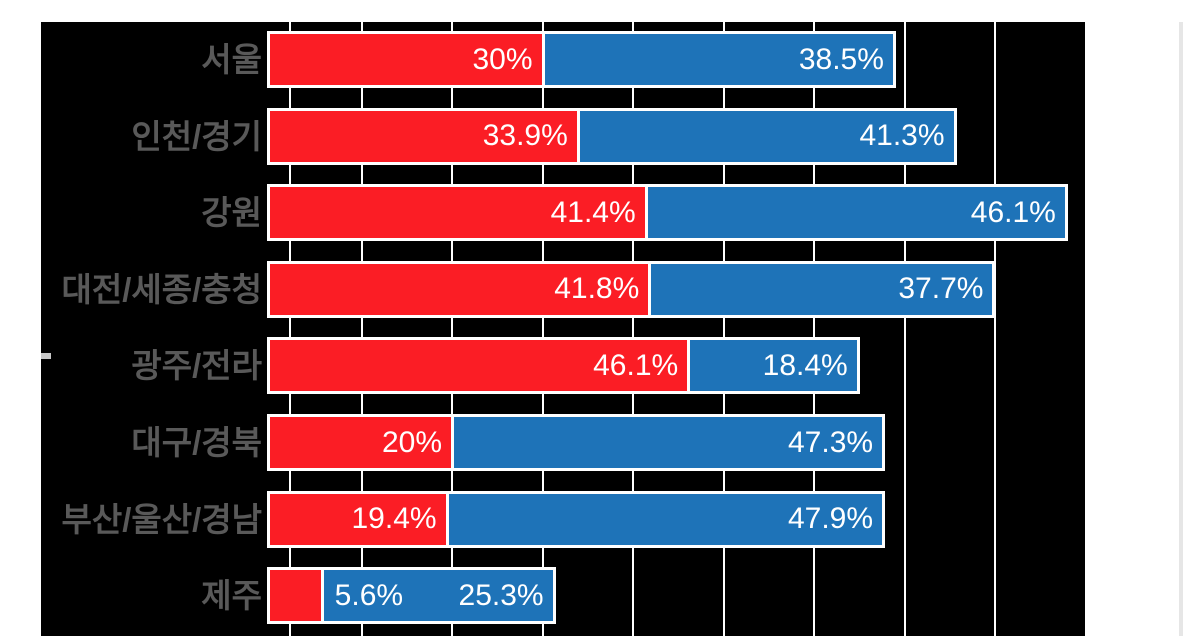  Describe the element at coordinates (231, 213) in the screenshot. I see `category-label: 강원` at that location.